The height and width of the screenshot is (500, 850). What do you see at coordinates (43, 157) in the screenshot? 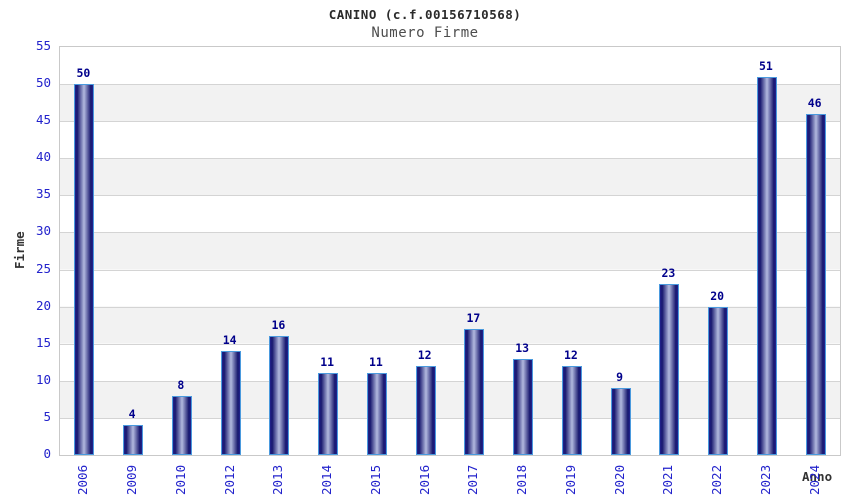
I see `y-tick-label-40: 40` at bounding box center [43, 157].